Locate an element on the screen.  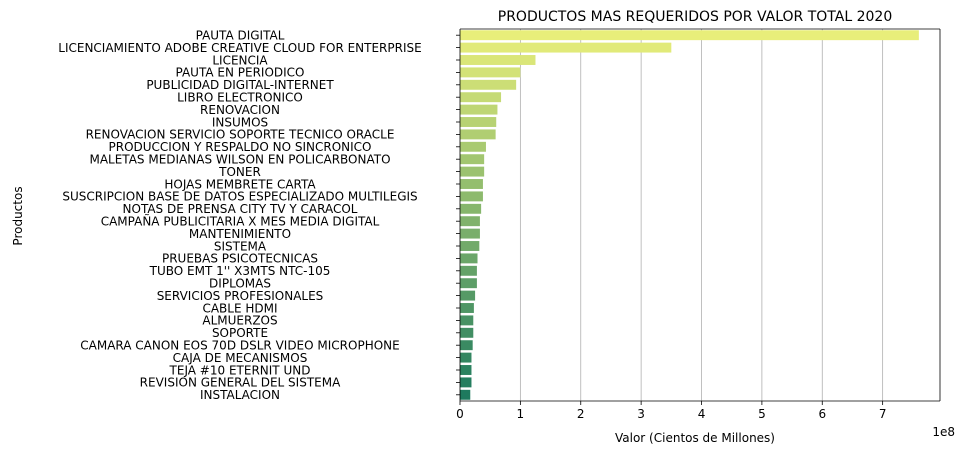
category-label: TONER is located at coordinates (239, 172).